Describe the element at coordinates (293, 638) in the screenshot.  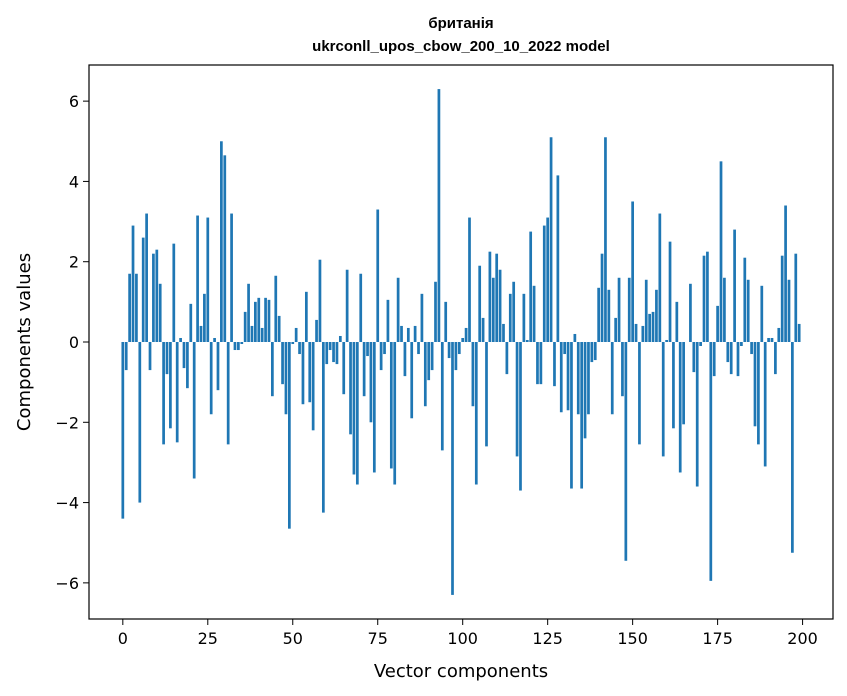
I see `x-tick-label: 50` at that location.